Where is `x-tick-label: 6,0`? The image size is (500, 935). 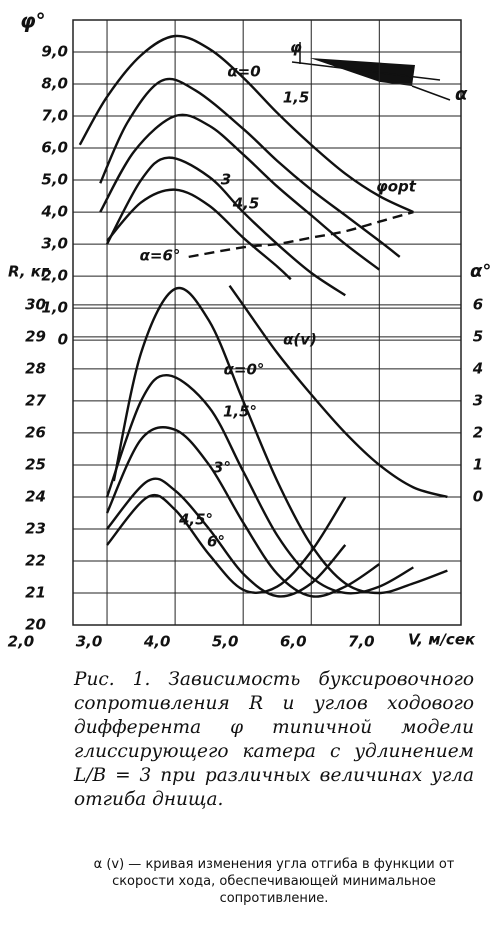 x-tick-label: 6,0 is located at coordinates (293, 642).